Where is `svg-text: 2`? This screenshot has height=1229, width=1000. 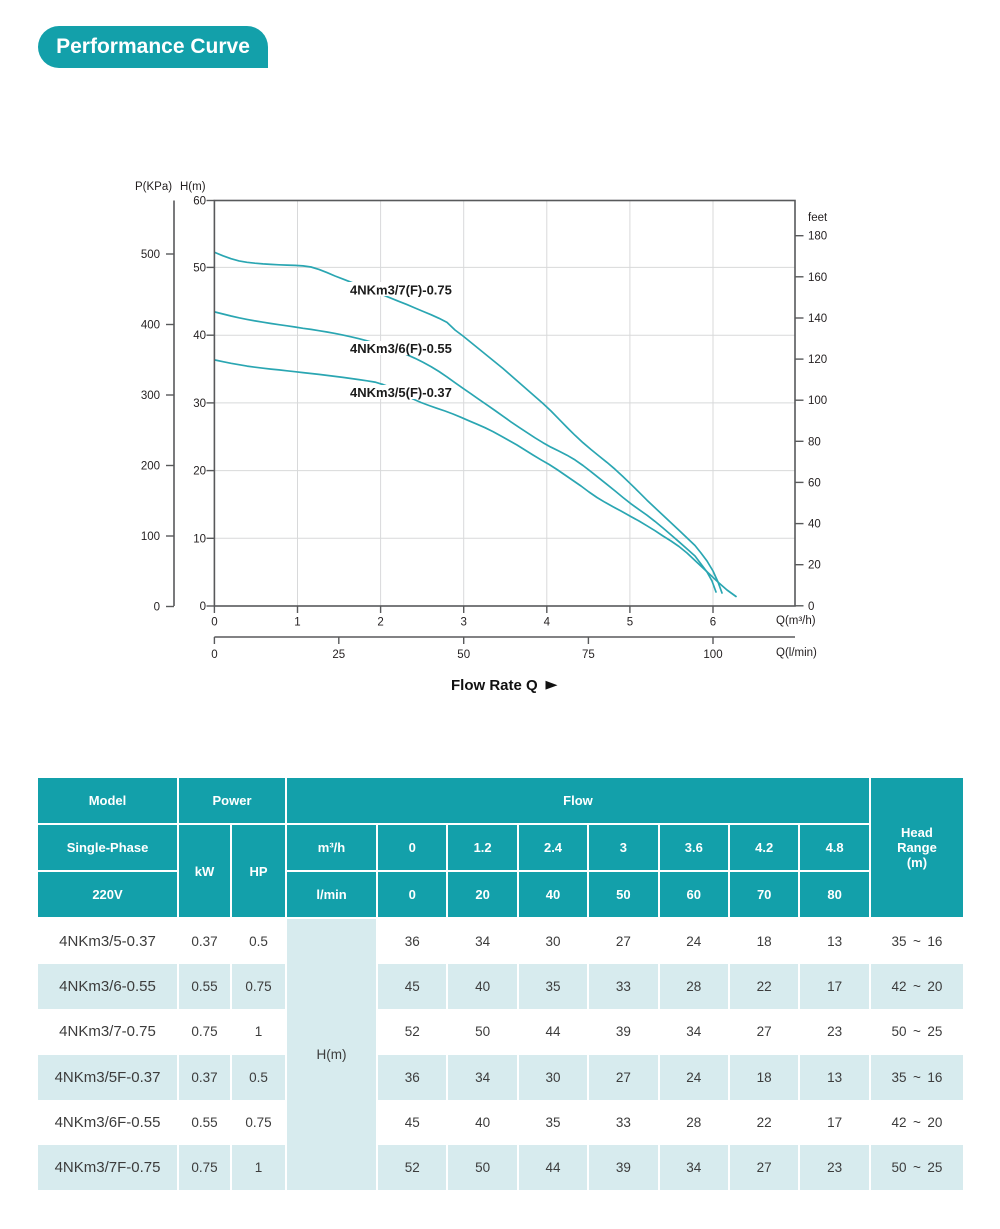 svg-text: 2 is located at coordinates (380, 623).